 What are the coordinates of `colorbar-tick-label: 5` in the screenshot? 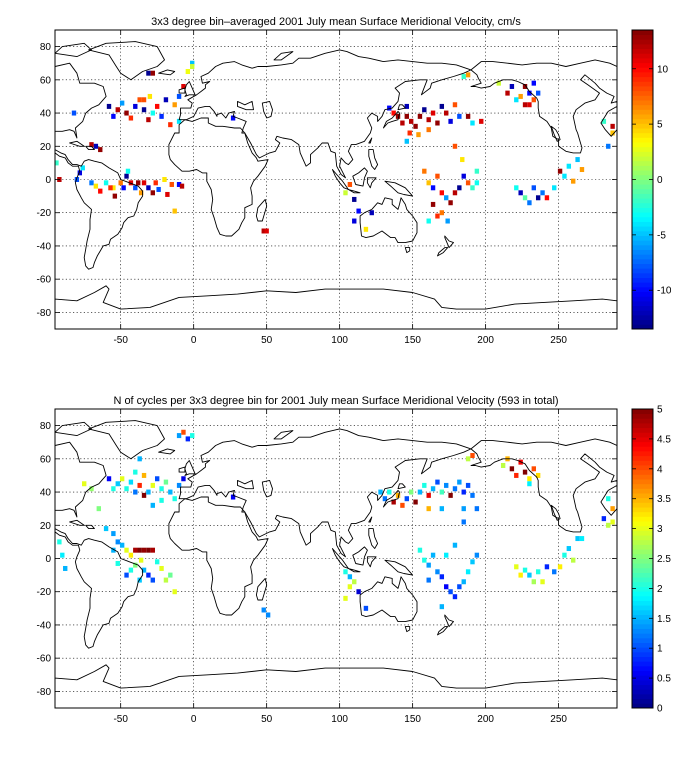 It's located at (660, 125).